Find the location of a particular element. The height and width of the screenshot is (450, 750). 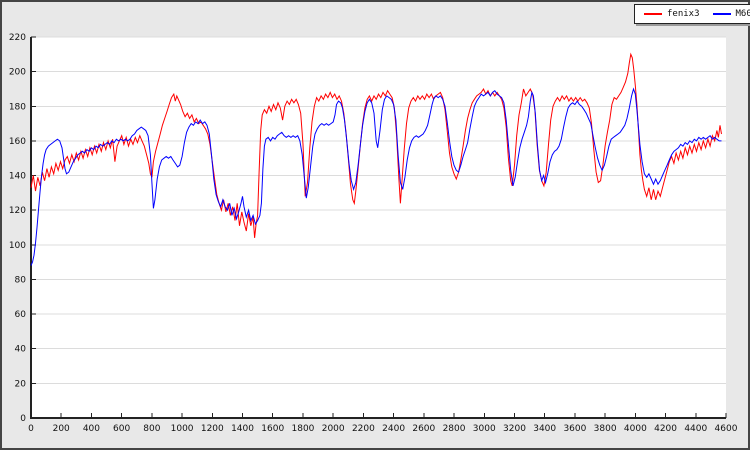

legend-item-fenix3: fenix3 is located at coordinates (672, 14).